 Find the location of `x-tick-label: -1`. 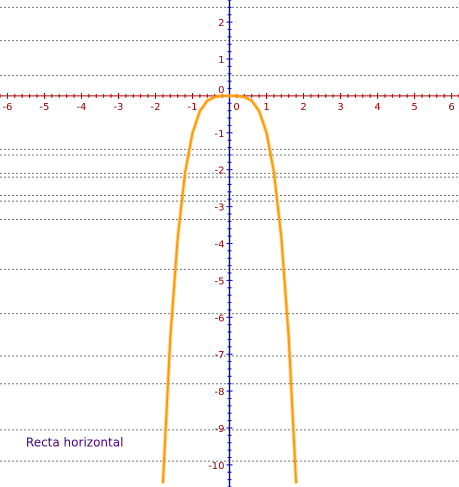

x-tick-label: -1 is located at coordinates (192, 107).